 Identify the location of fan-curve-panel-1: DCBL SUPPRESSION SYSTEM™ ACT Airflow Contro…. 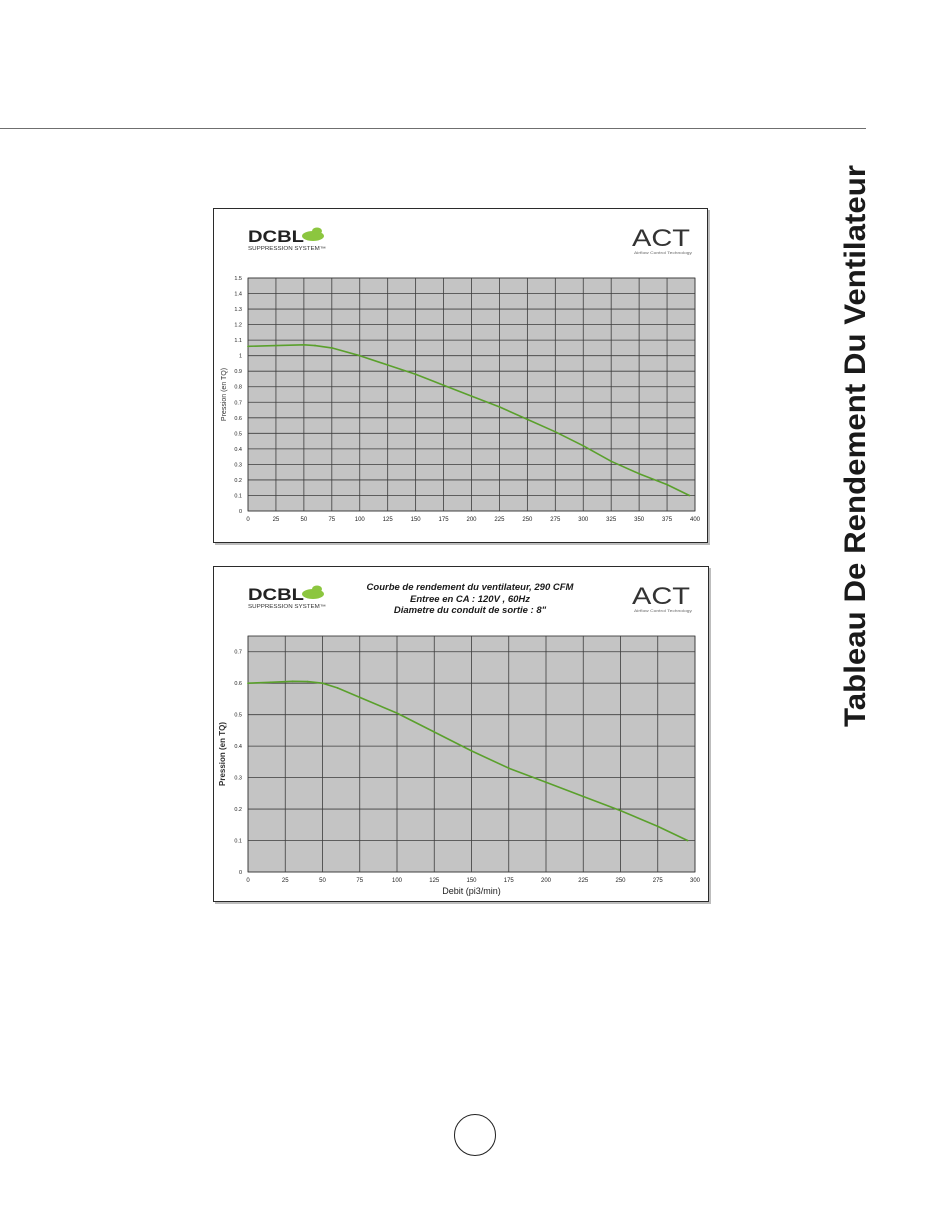
(460, 375).